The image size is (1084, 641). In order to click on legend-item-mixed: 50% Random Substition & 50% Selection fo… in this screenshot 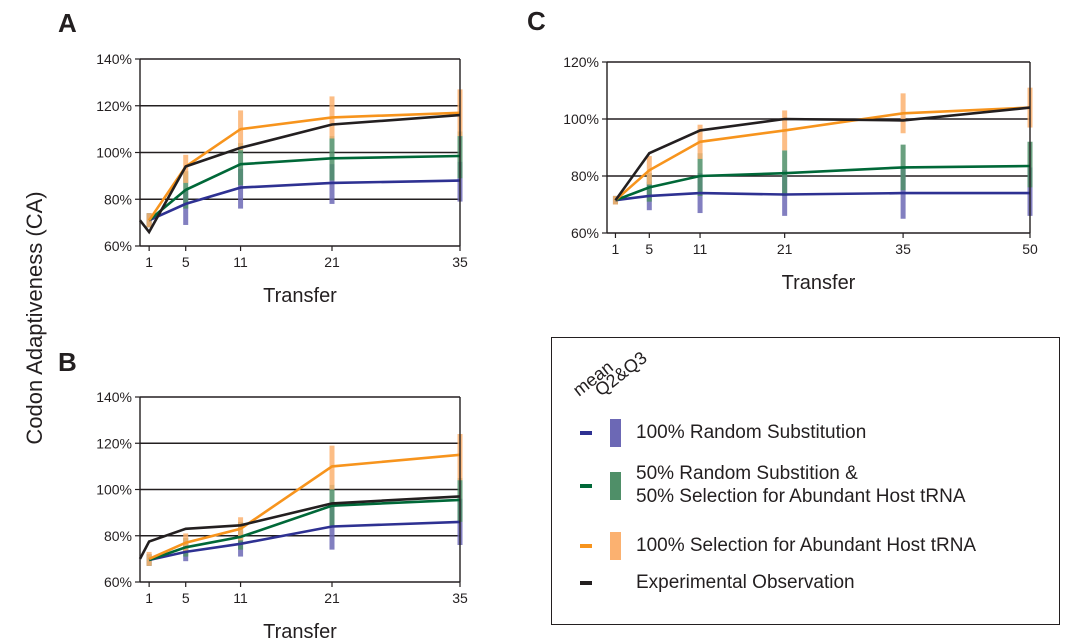, I will do `click(805, 497)`.